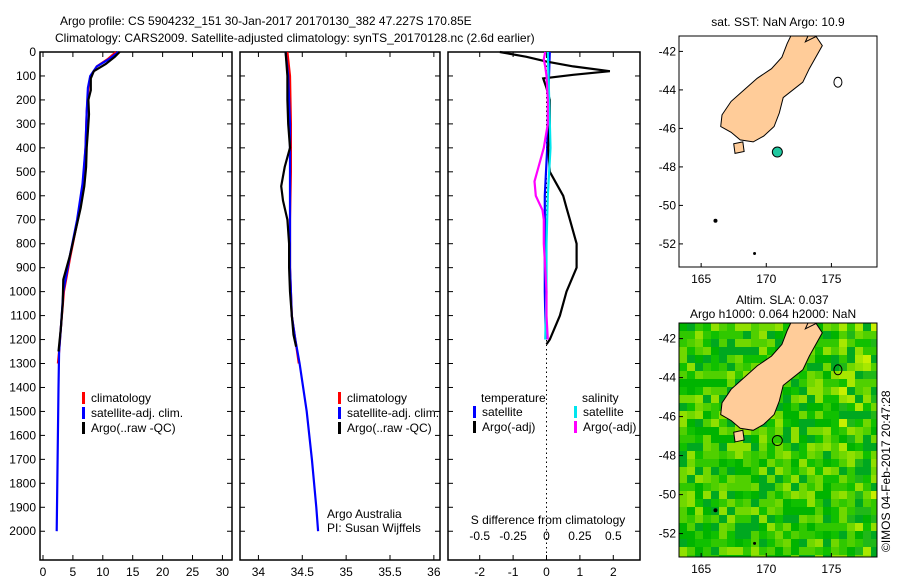  I want to click on y-tick-label: 2000, so click(22, 531).